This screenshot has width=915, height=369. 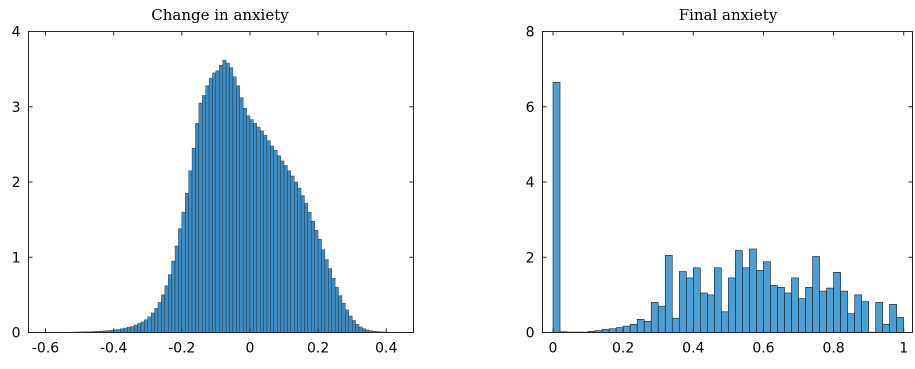 What do you see at coordinates (181, 349) in the screenshot?
I see `x-tick-label: -0.2` at bounding box center [181, 349].